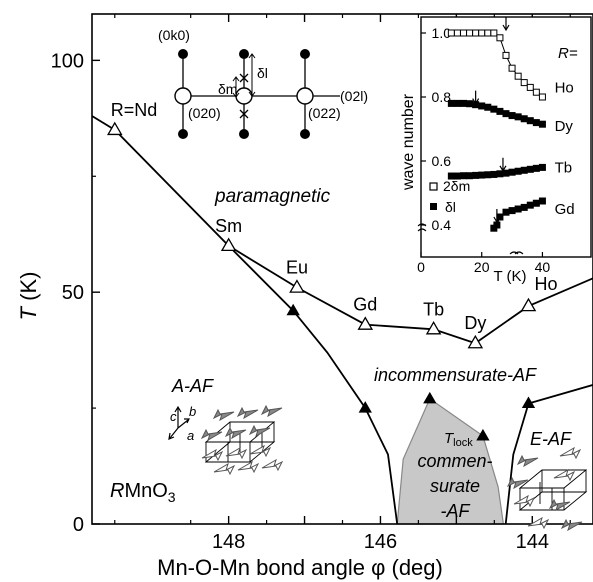 This screenshot has height=582, width=593. I want to click on y-tick-label: 100, so click(67, 61).